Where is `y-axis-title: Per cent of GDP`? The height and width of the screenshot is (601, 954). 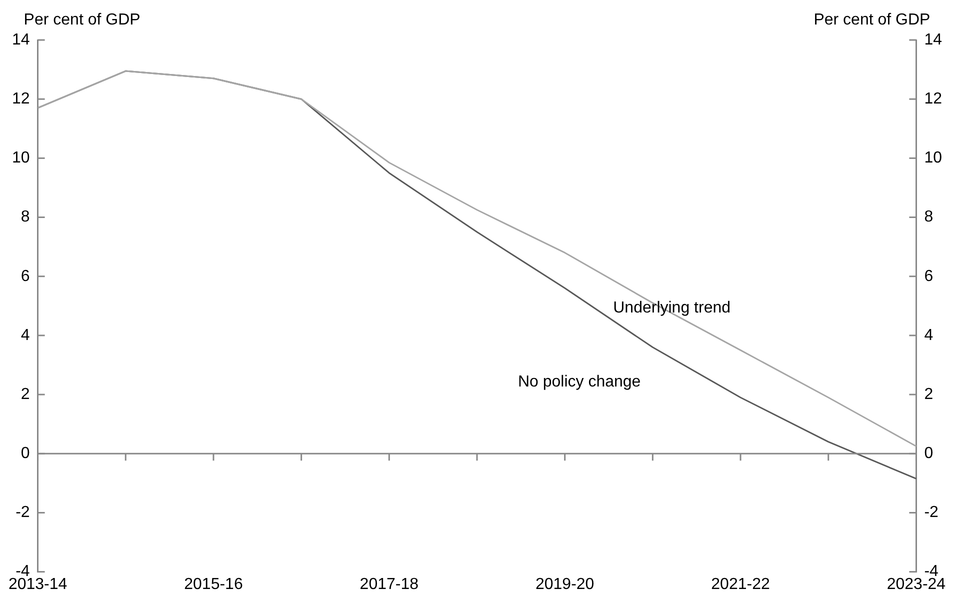
y-axis-title: Per cent of GDP is located at coordinates (82, 19).